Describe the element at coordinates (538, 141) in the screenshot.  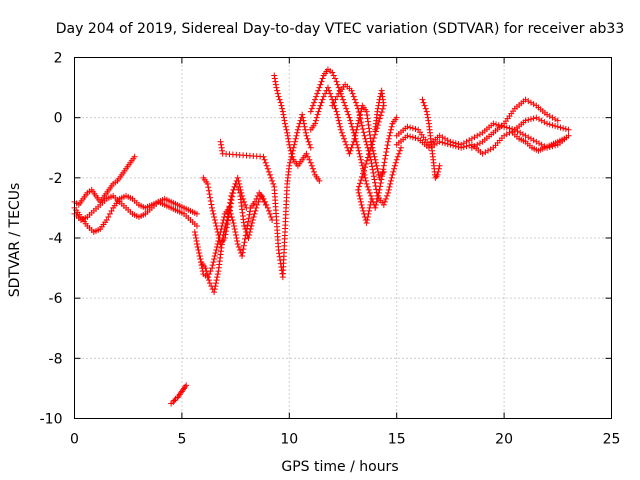
I see `series-track-r` at that location.